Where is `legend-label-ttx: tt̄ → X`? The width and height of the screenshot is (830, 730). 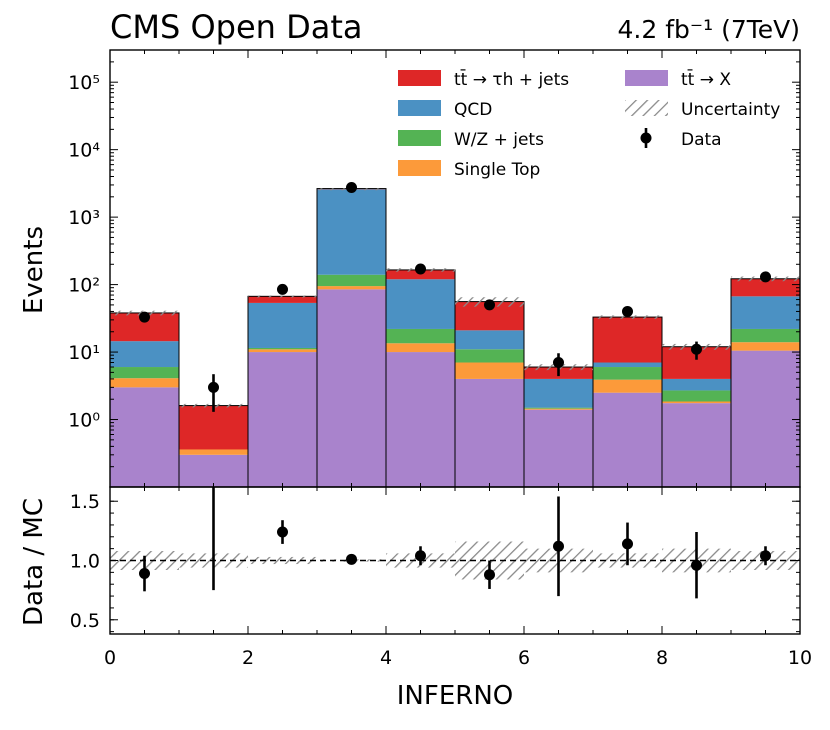 legend-label-ttx: tt̄ → X is located at coordinates (706, 79).